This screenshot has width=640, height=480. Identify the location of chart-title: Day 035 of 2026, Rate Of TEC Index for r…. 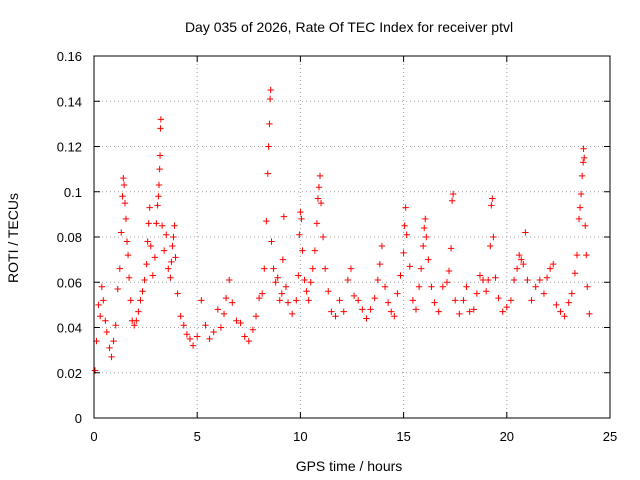
(349, 27).